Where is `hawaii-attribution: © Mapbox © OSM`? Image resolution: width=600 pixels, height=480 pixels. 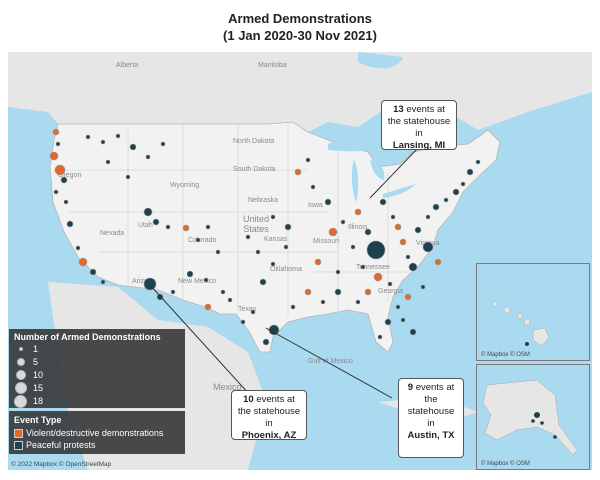 hawaii-attribution: © Mapbox © OSM is located at coordinates (505, 355).